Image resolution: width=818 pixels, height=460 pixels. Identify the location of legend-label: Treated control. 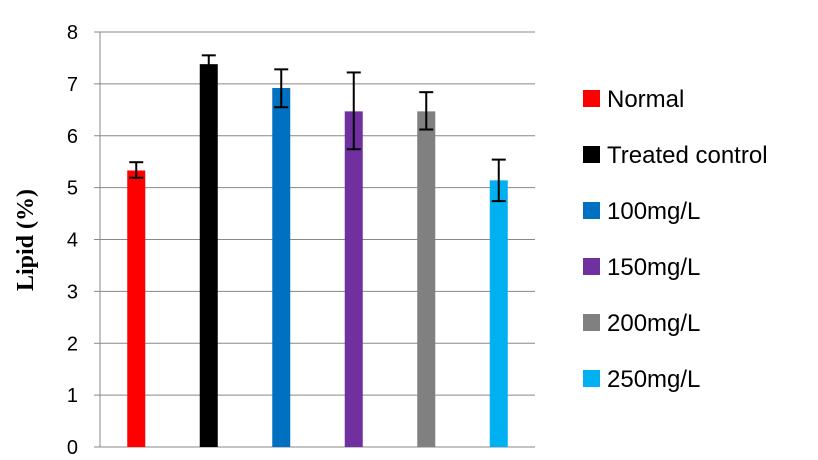
(687, 155).